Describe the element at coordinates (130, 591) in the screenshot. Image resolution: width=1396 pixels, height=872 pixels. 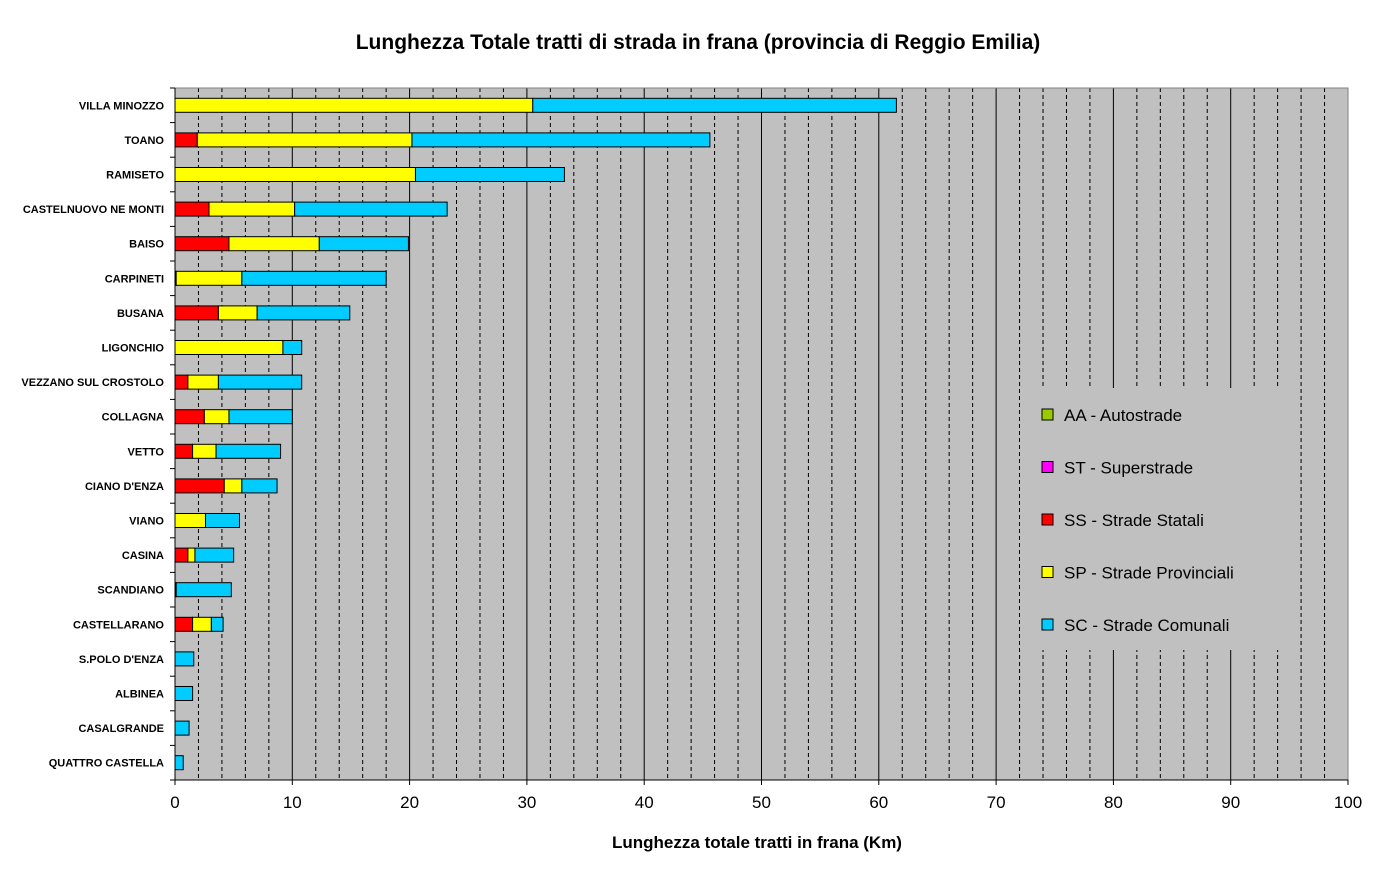
I see `category-label: SCANDIANO` at that location.